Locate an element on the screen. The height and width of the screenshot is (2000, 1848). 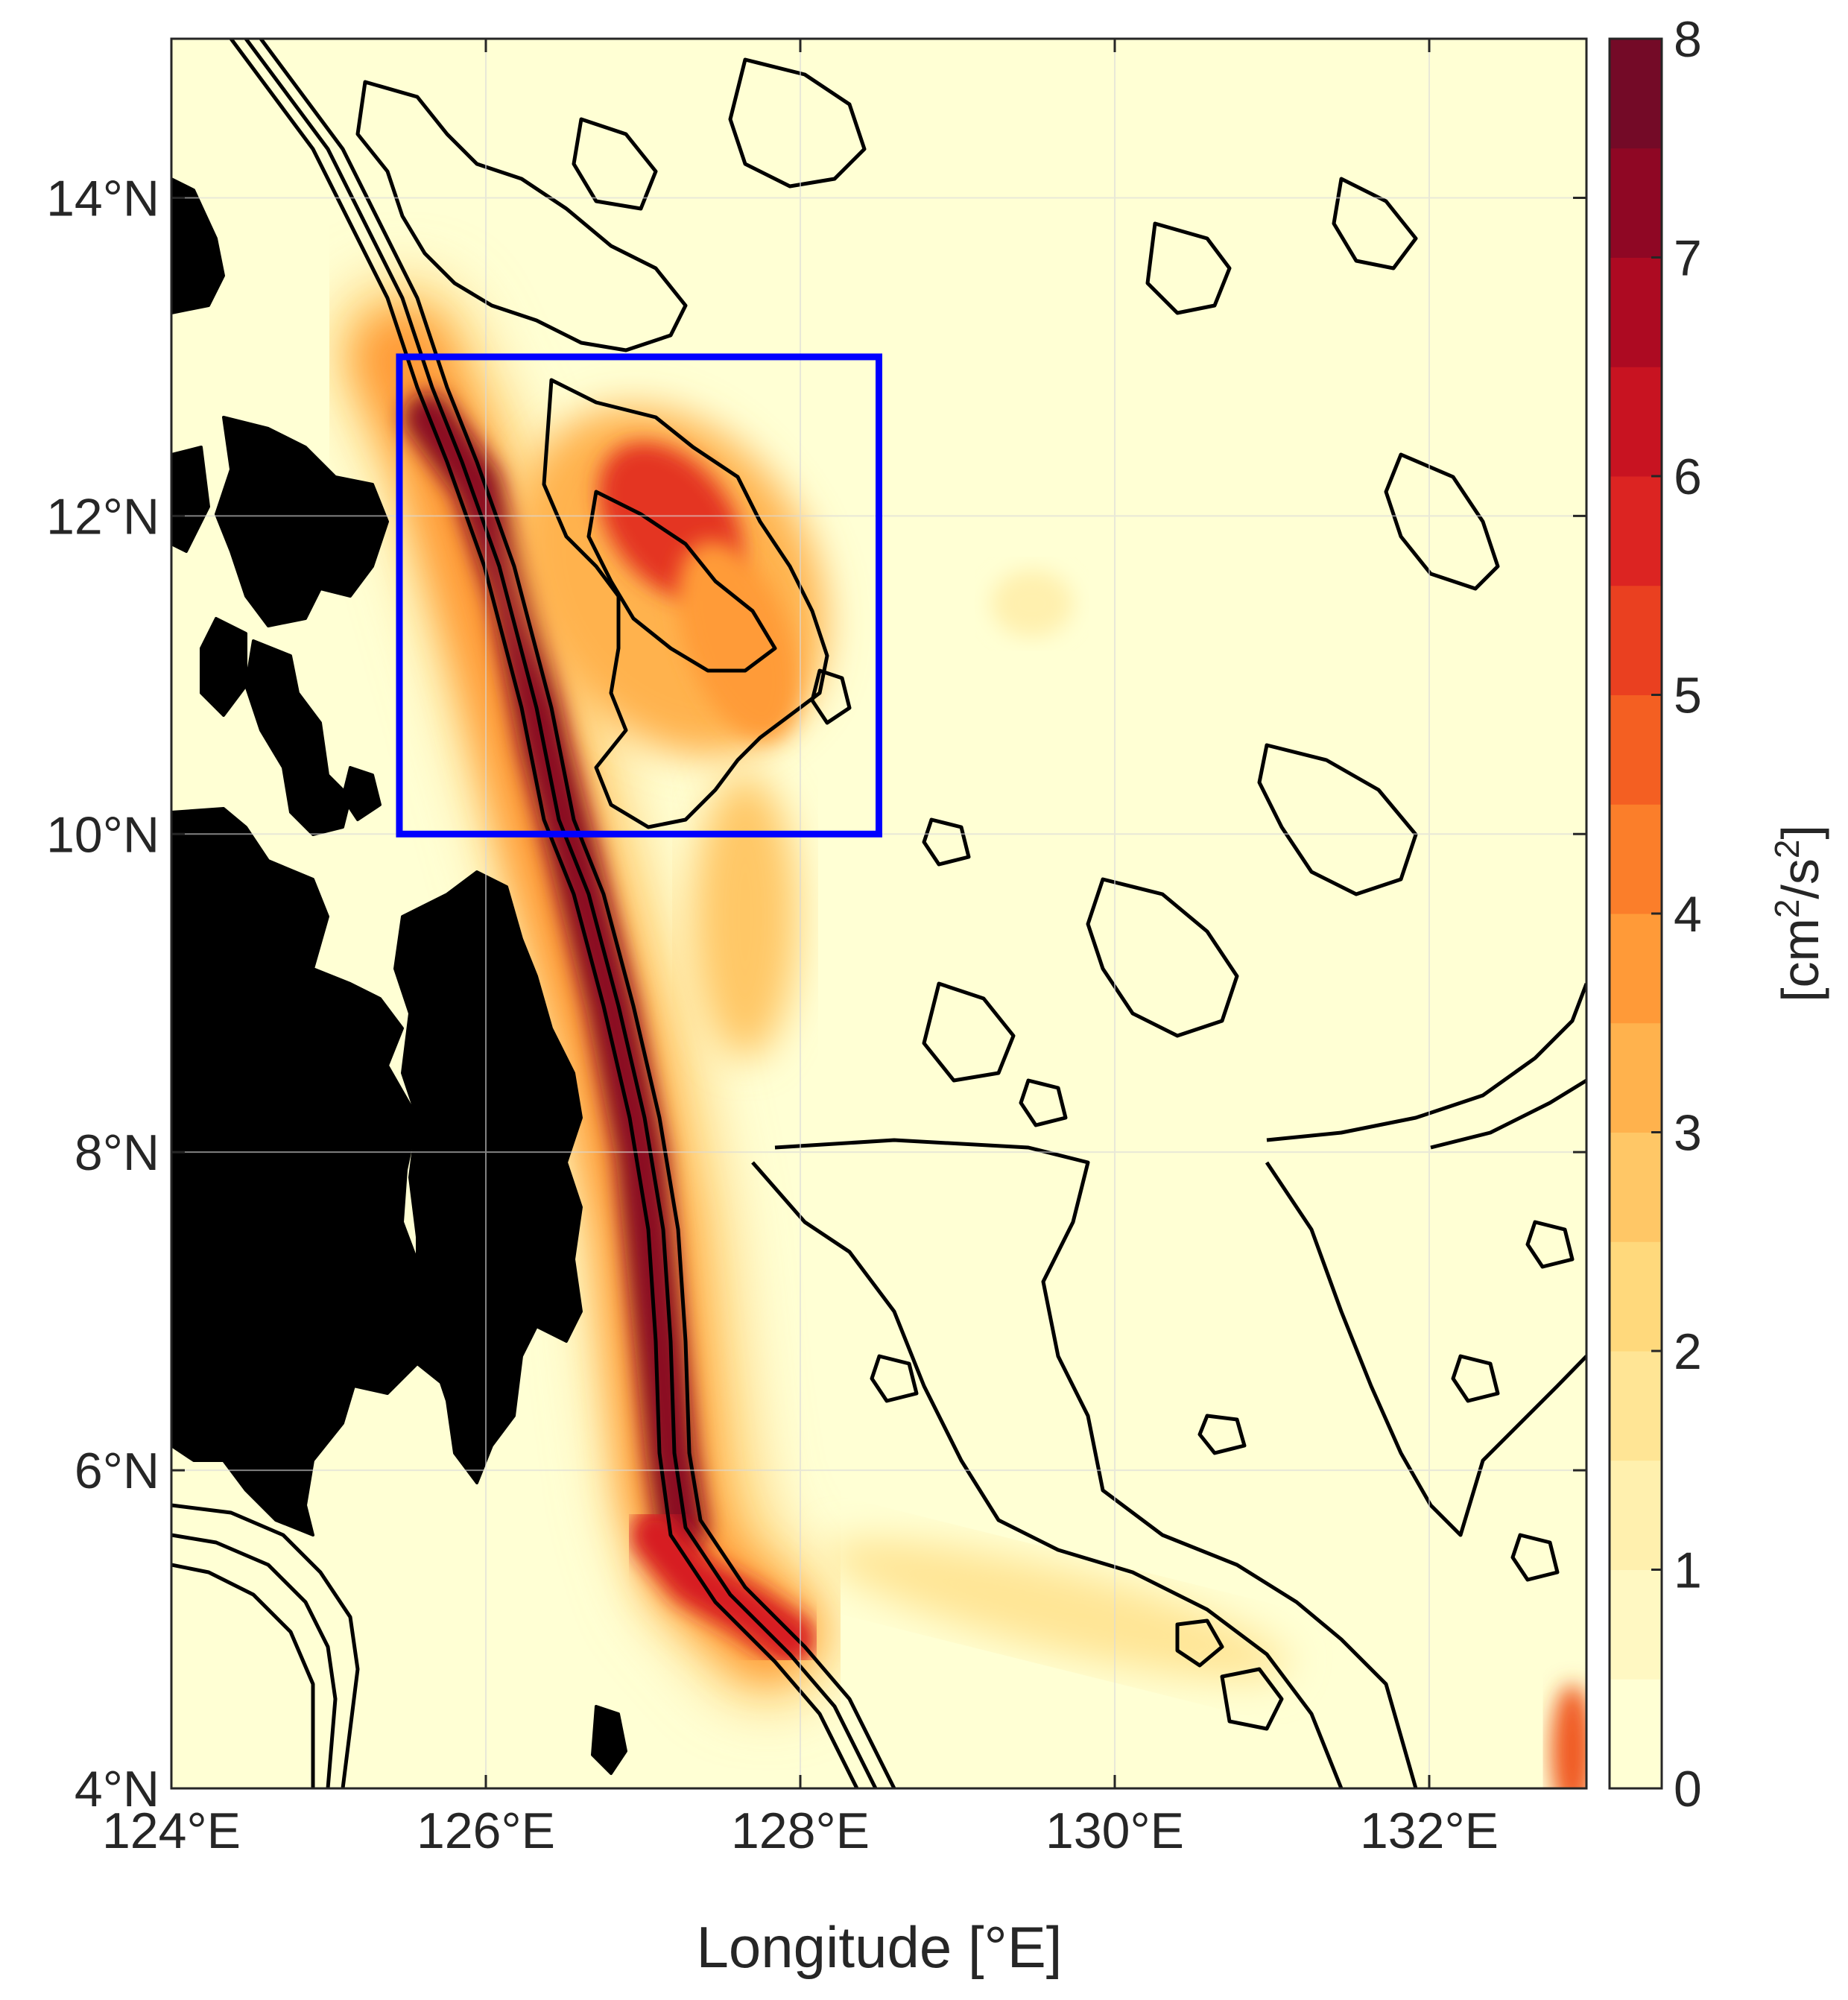
land-west-strip is located at coordinates (190, 500).